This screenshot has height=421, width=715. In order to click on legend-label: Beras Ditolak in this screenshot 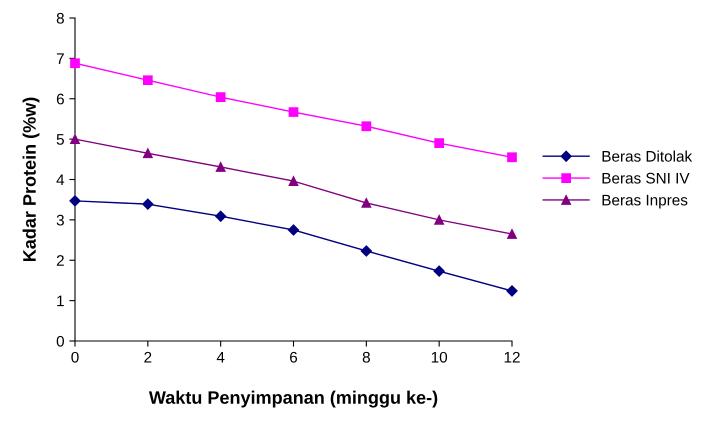, I will do `click(647, 156)`.